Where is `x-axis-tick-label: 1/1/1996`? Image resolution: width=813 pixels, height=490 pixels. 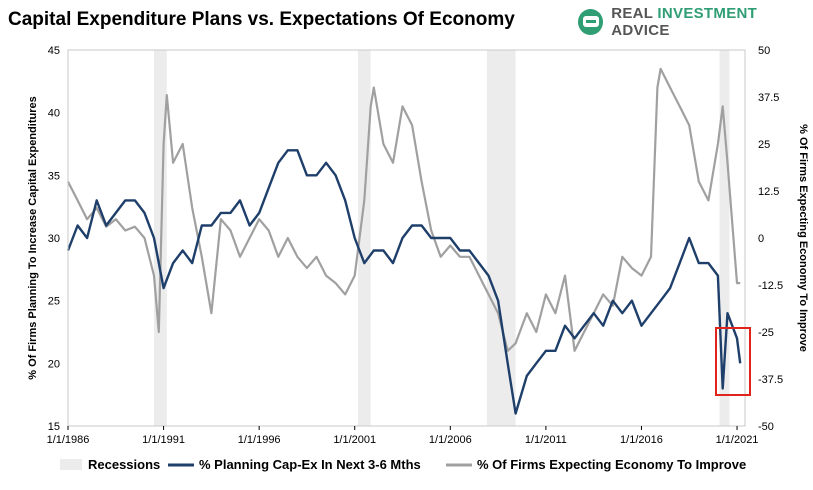
x-axis-tick-label: 1/1/1996 is located at coordinates (259, 440).